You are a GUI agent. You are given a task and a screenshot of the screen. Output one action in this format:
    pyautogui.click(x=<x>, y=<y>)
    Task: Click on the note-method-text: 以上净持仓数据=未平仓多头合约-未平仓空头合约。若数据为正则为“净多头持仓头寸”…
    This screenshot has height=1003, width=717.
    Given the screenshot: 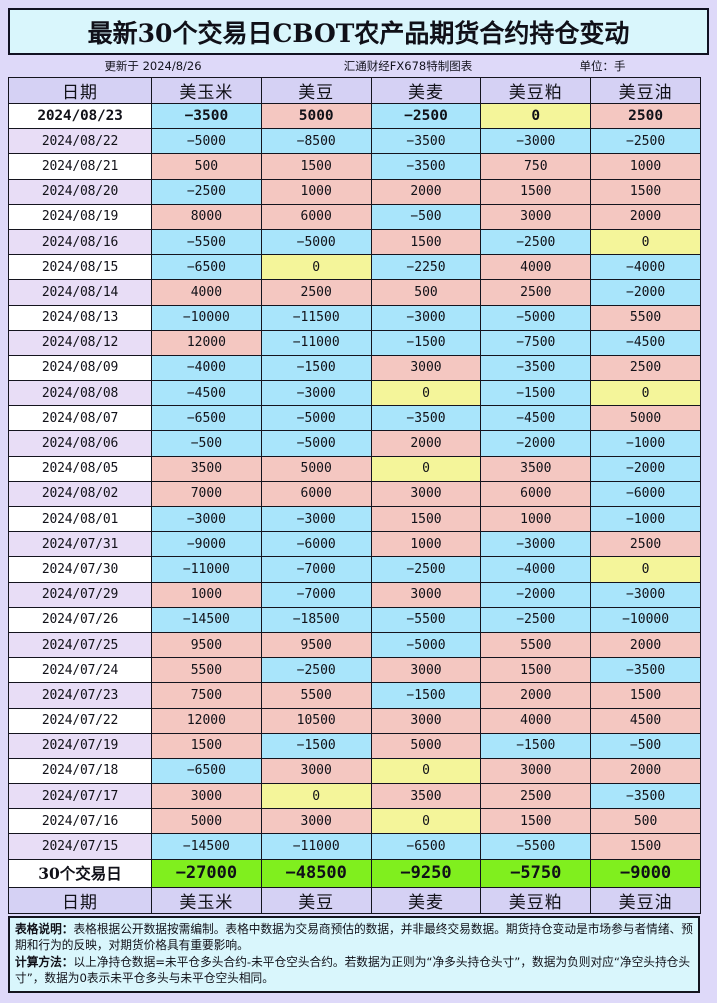 What is the action you would take?
    pyautogui.click(x=353, y=970)
    